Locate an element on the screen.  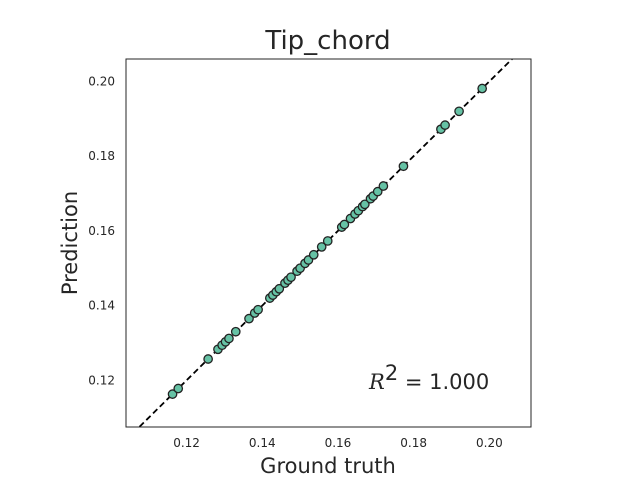
x-axis-label: Ground truth is located at coordinates (328, 466).